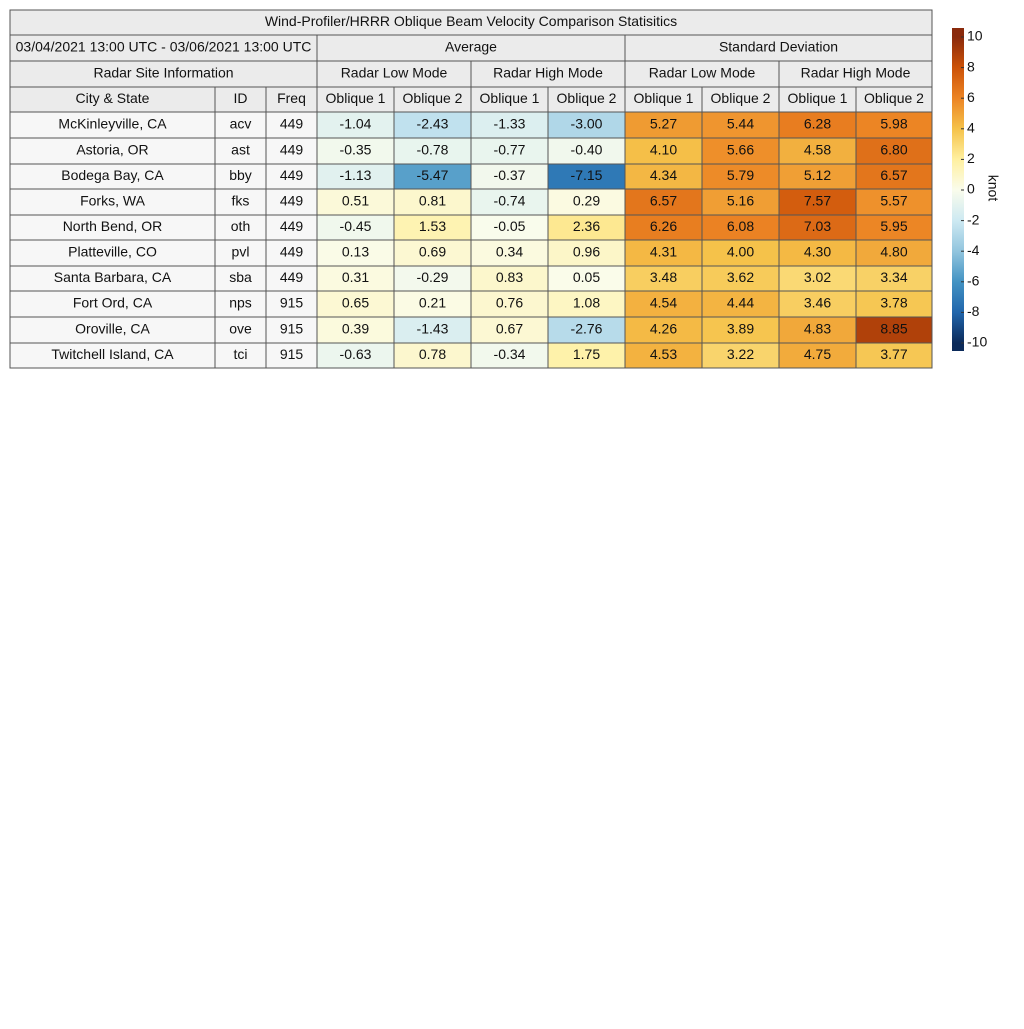 This screenshot has height=1029, width=1024. I want to click on value-cell: 0.21, so click(432, 303).